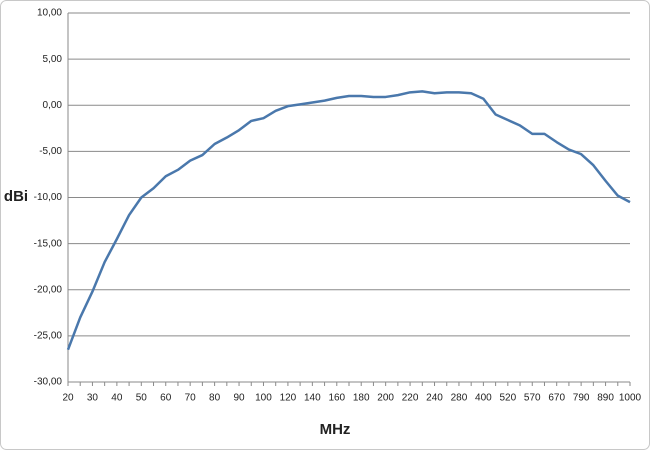 The width and height of the screenshot is (650, 455). I want to click on x-tick-label: 180, so click(361, 398).